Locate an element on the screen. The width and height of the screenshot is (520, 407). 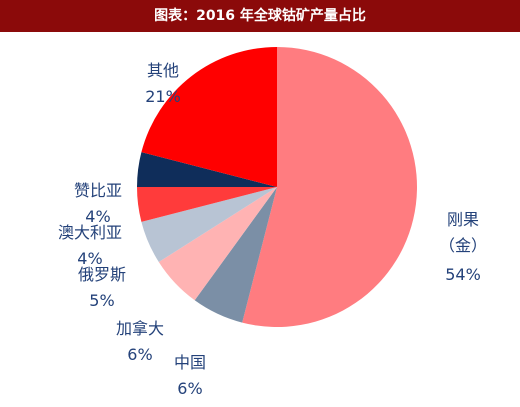
slice-name: 中国 is located at coordinates (189, 362).